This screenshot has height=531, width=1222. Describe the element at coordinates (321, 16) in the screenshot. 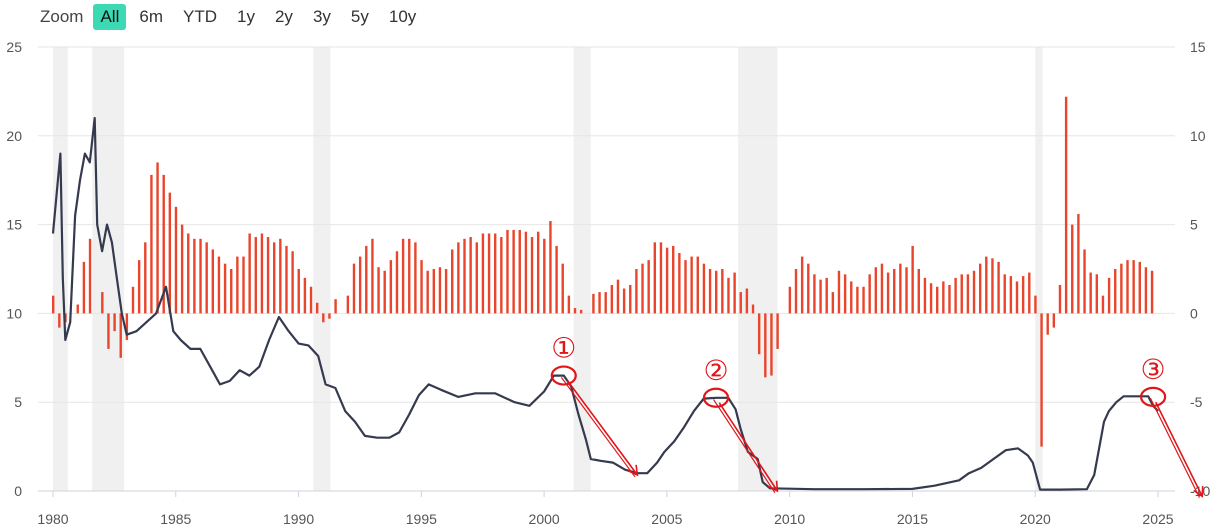

I see `zoom-3y-button: 3y` at that location.